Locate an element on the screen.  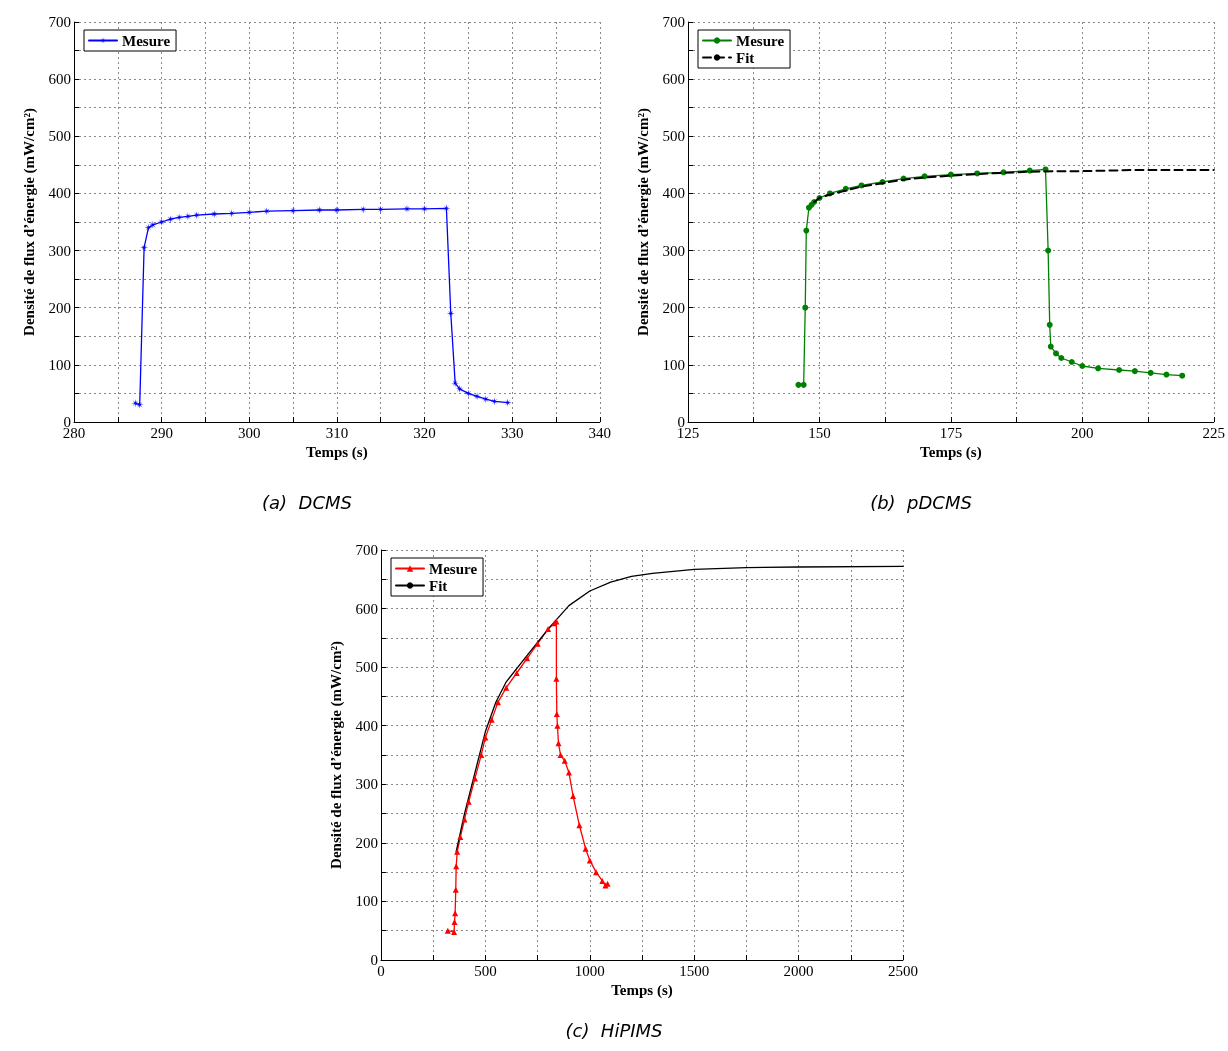
x-tick-label: 1000 is located at coordinates (589, 970).